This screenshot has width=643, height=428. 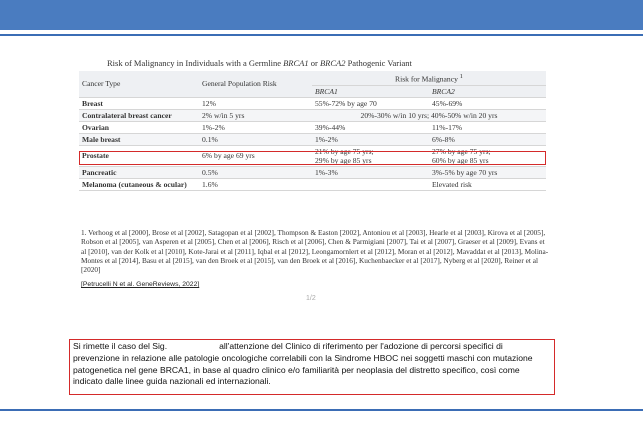 I want to click on cell-brca2: 11%-17%, so click(x=487, y=127).